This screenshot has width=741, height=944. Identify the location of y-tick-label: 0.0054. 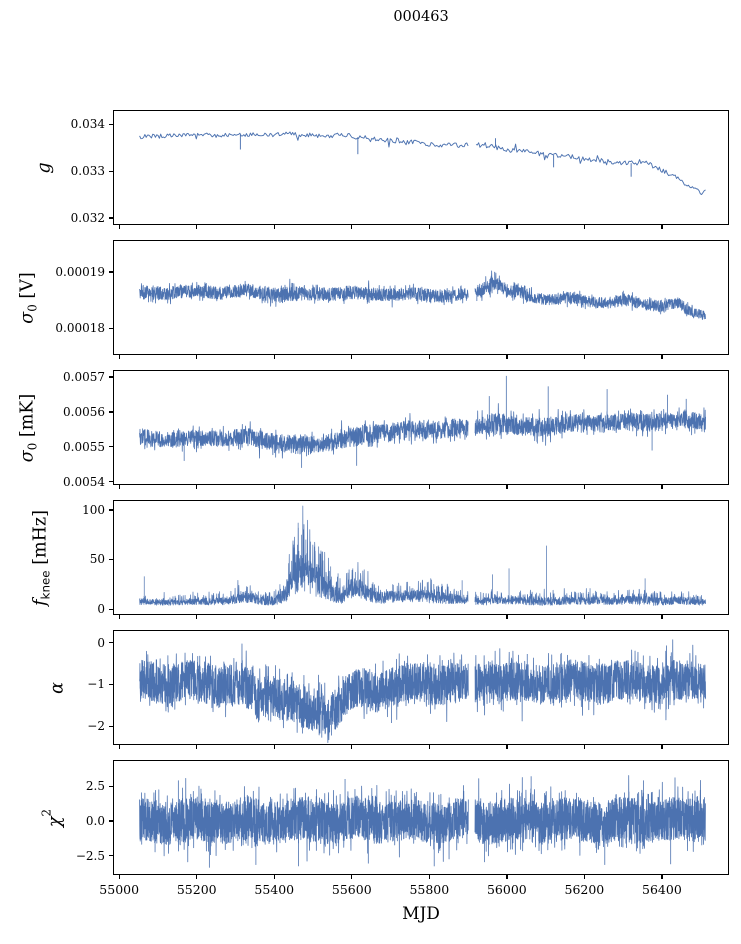
(84, 481).